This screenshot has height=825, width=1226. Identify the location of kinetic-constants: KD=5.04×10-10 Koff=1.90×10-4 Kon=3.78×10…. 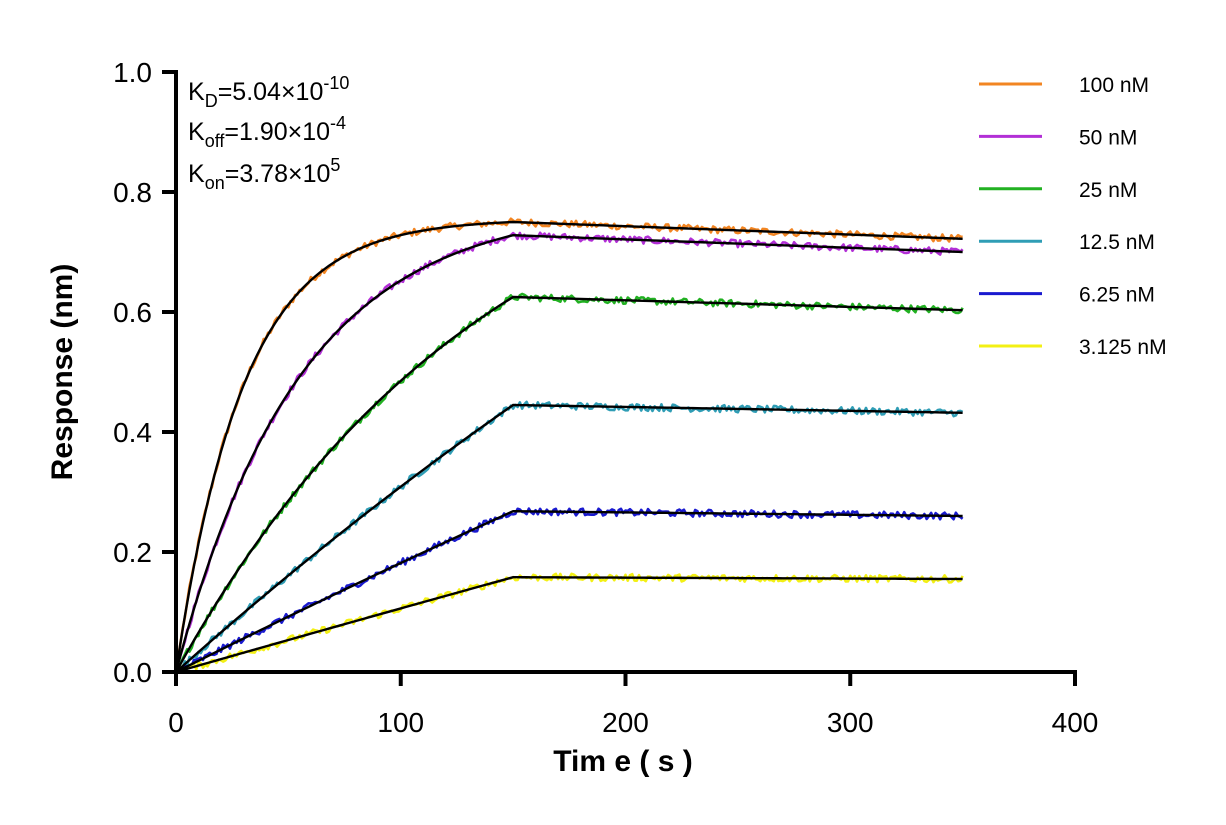
(268, 133).